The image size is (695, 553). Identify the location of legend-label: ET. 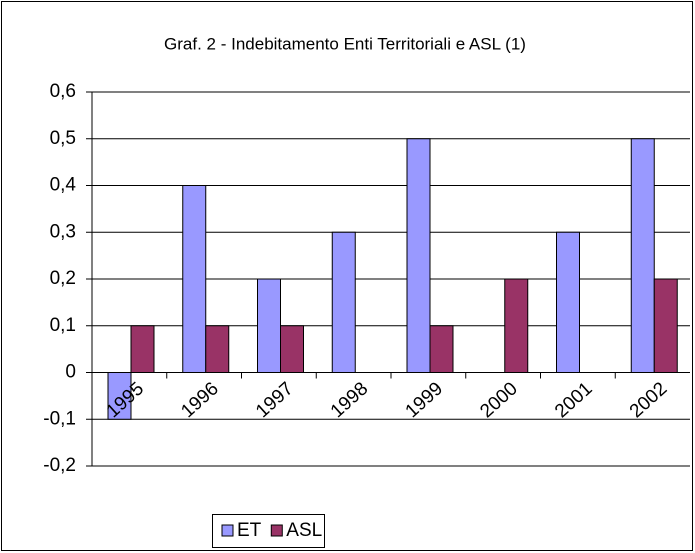
(249, 530).